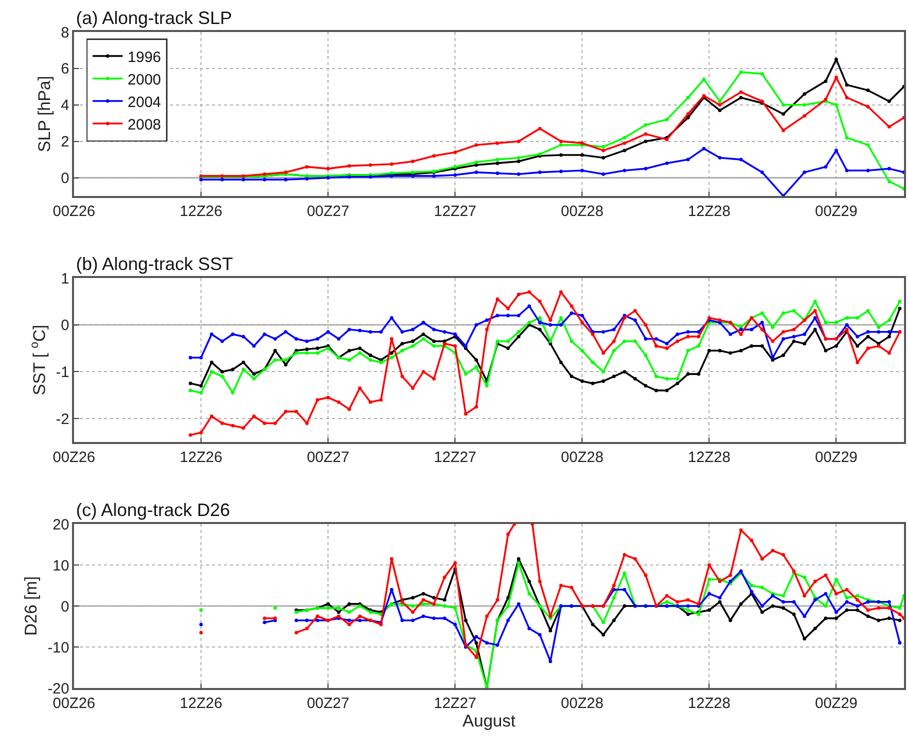  What do you see at coordinates (61, 525) in the screenshot?
I see `y-tick-label: 20` at bounding box center [61, 525].